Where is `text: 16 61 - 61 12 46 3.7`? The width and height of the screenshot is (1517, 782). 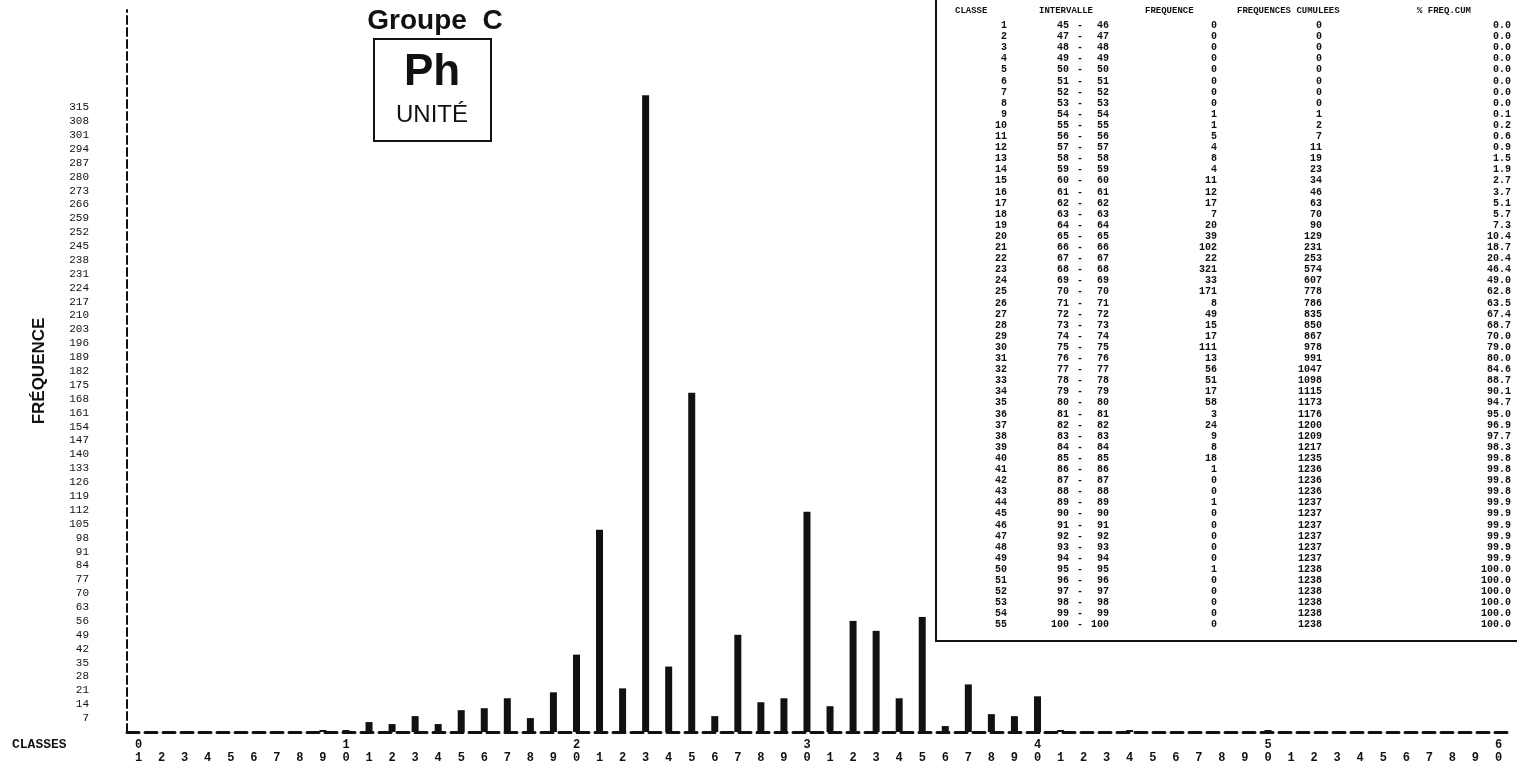
text: 16 61 - 61 12 46 3.7 is located at coordinates (1252, 192).